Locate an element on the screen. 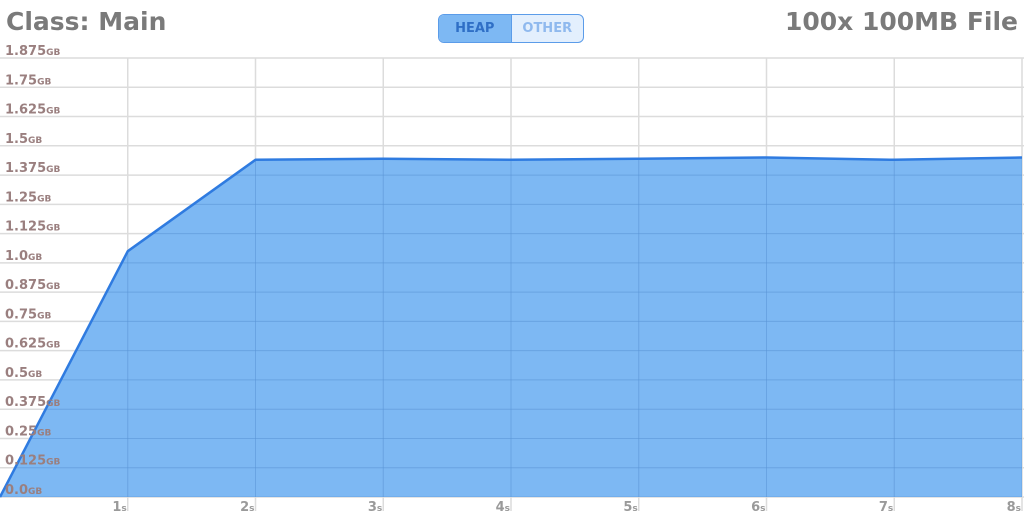 The height and width of the screenshot is (512, 1024). y-tick-label: 1.25GB is located at coordinates (28, 197).